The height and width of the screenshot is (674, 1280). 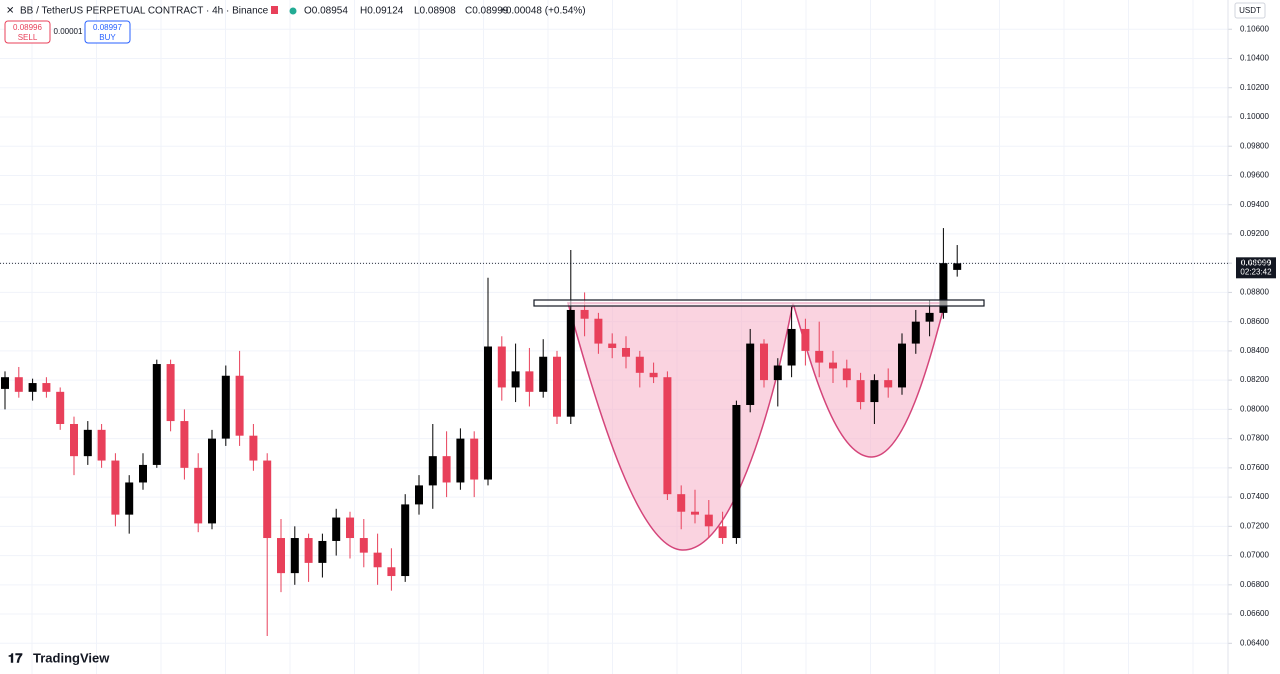 What do you see at coordinates (27, 27) in the screenshot?
I see `sell-price: 0.08996` at bounding box center [27, 27].